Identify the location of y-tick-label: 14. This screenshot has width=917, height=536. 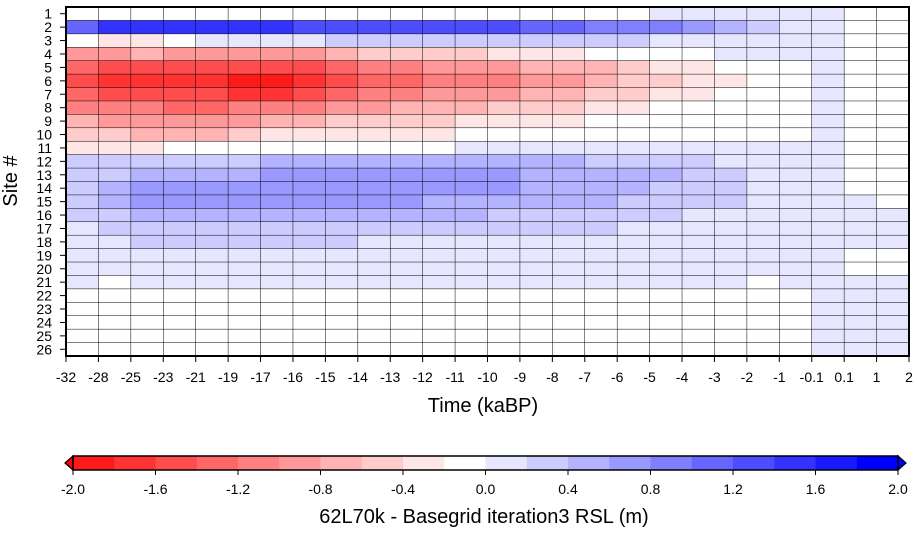
(44, 188).